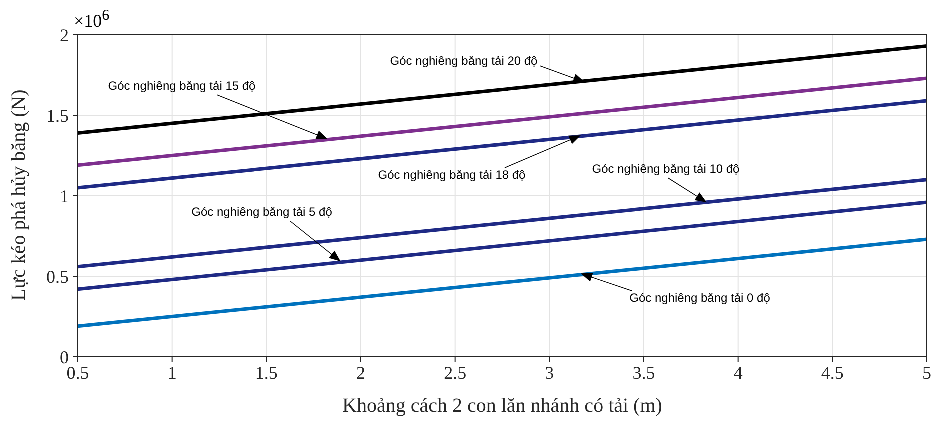 The height and width of the screenshot is (428, 948). Describe the element at coordinates (172, 372) in the screenshot. I see `x-tick-label: 1` at that location.